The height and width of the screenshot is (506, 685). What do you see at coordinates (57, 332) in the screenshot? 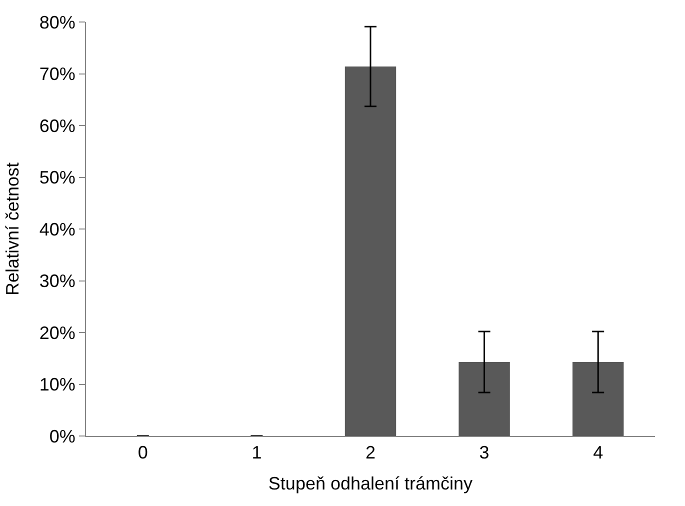
I see `y-tick-label: 20%` at bounding box center [57, 332].